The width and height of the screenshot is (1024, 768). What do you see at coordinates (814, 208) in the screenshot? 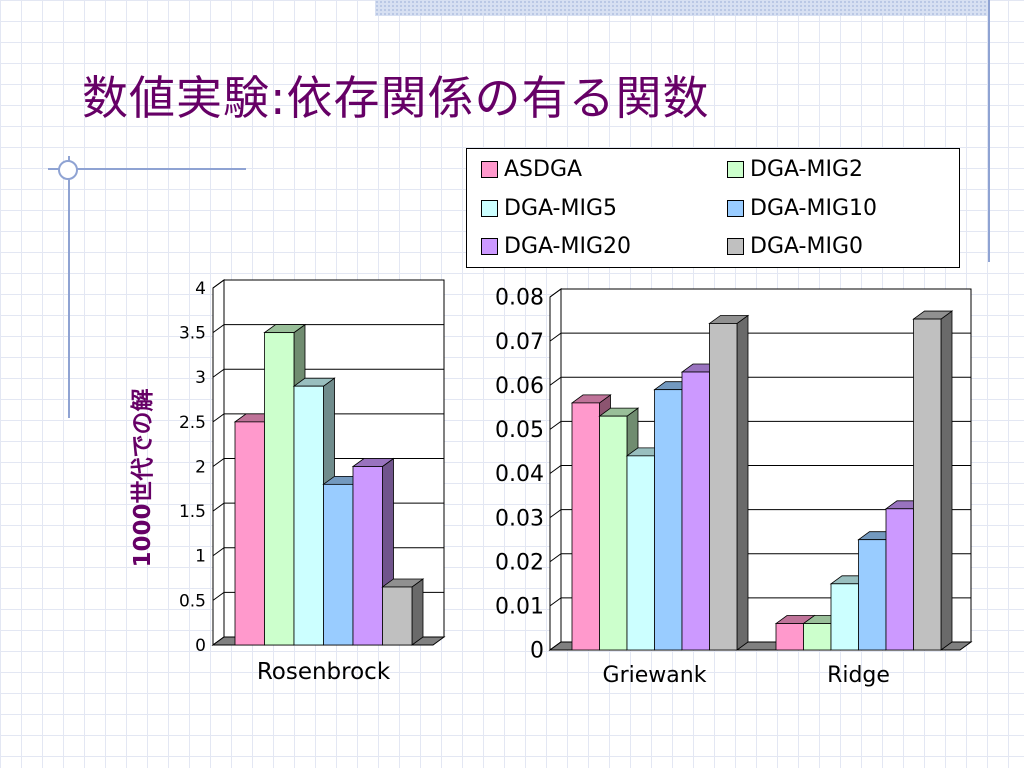
I see `legend-label: DGA-MIG10` at bounding box center [814, 208].